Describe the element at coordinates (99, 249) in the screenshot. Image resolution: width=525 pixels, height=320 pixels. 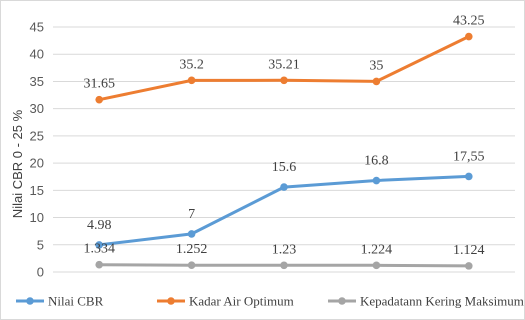
I see `data-label: 1.334` at that location.